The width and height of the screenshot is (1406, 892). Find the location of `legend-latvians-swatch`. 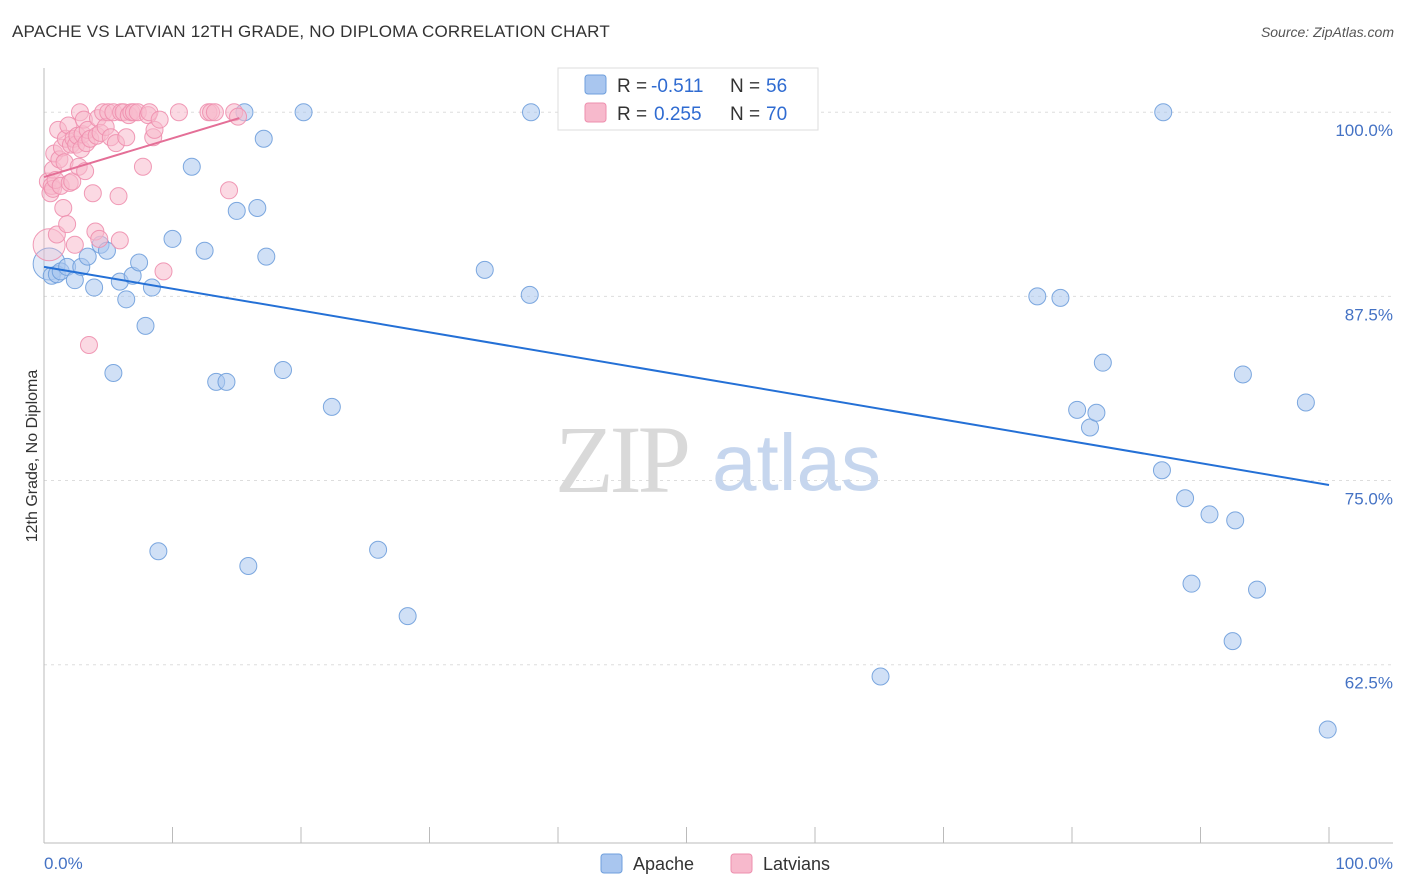

legend-latvians-swatch is located at coordinates (595, 112).